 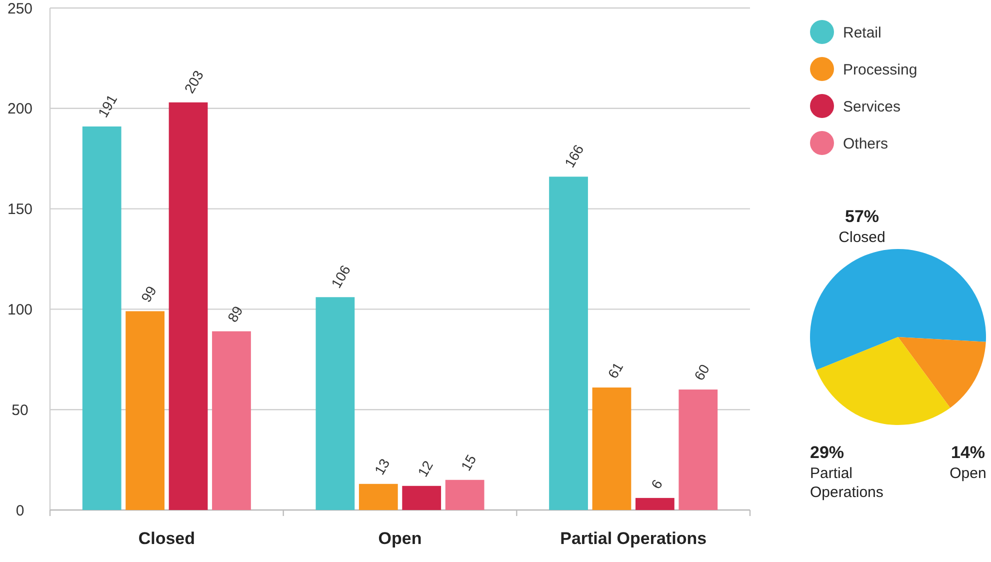 I want to click on data-label: 203, so click(x=194, y=81).